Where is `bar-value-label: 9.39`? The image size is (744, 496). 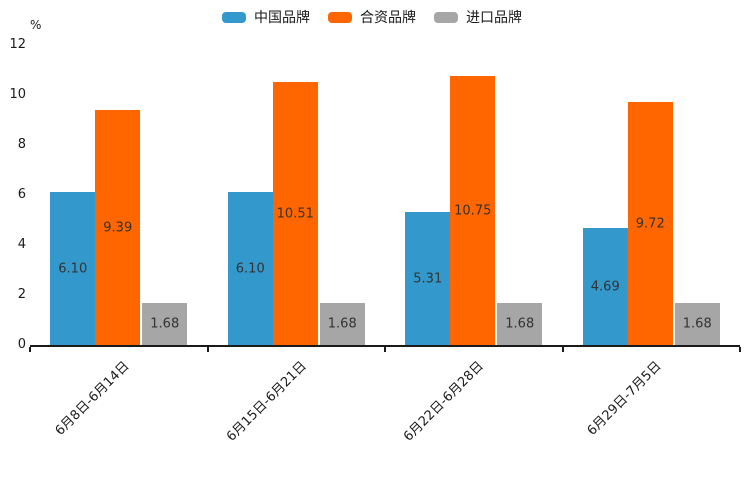 bar-value-label: 9.39 is located at coordinates (118, 227).